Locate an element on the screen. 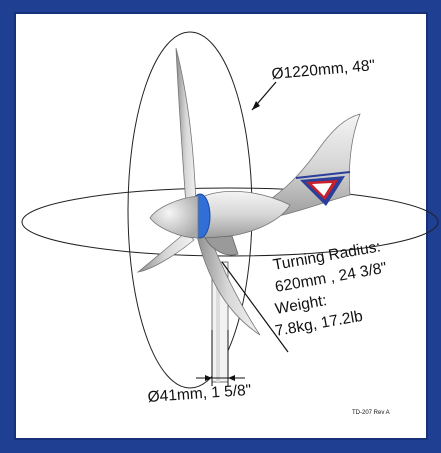 The height and width of the screenshot is (453, 441). turning-radius-circle is located at coordinates (230, 222).